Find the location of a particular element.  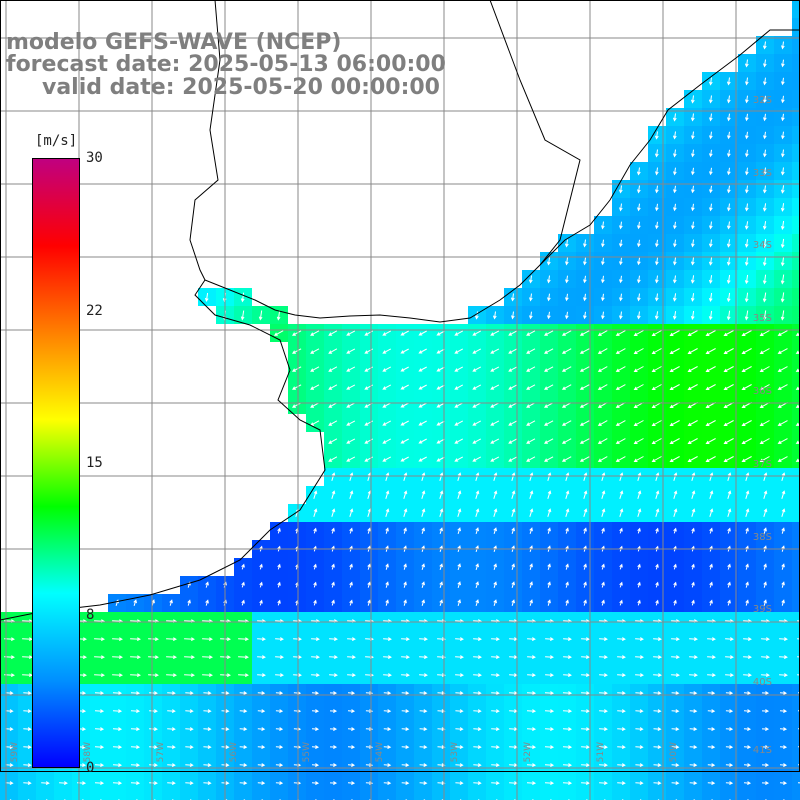

lat-label-38s: 38S is located at coordinates (762, 537).